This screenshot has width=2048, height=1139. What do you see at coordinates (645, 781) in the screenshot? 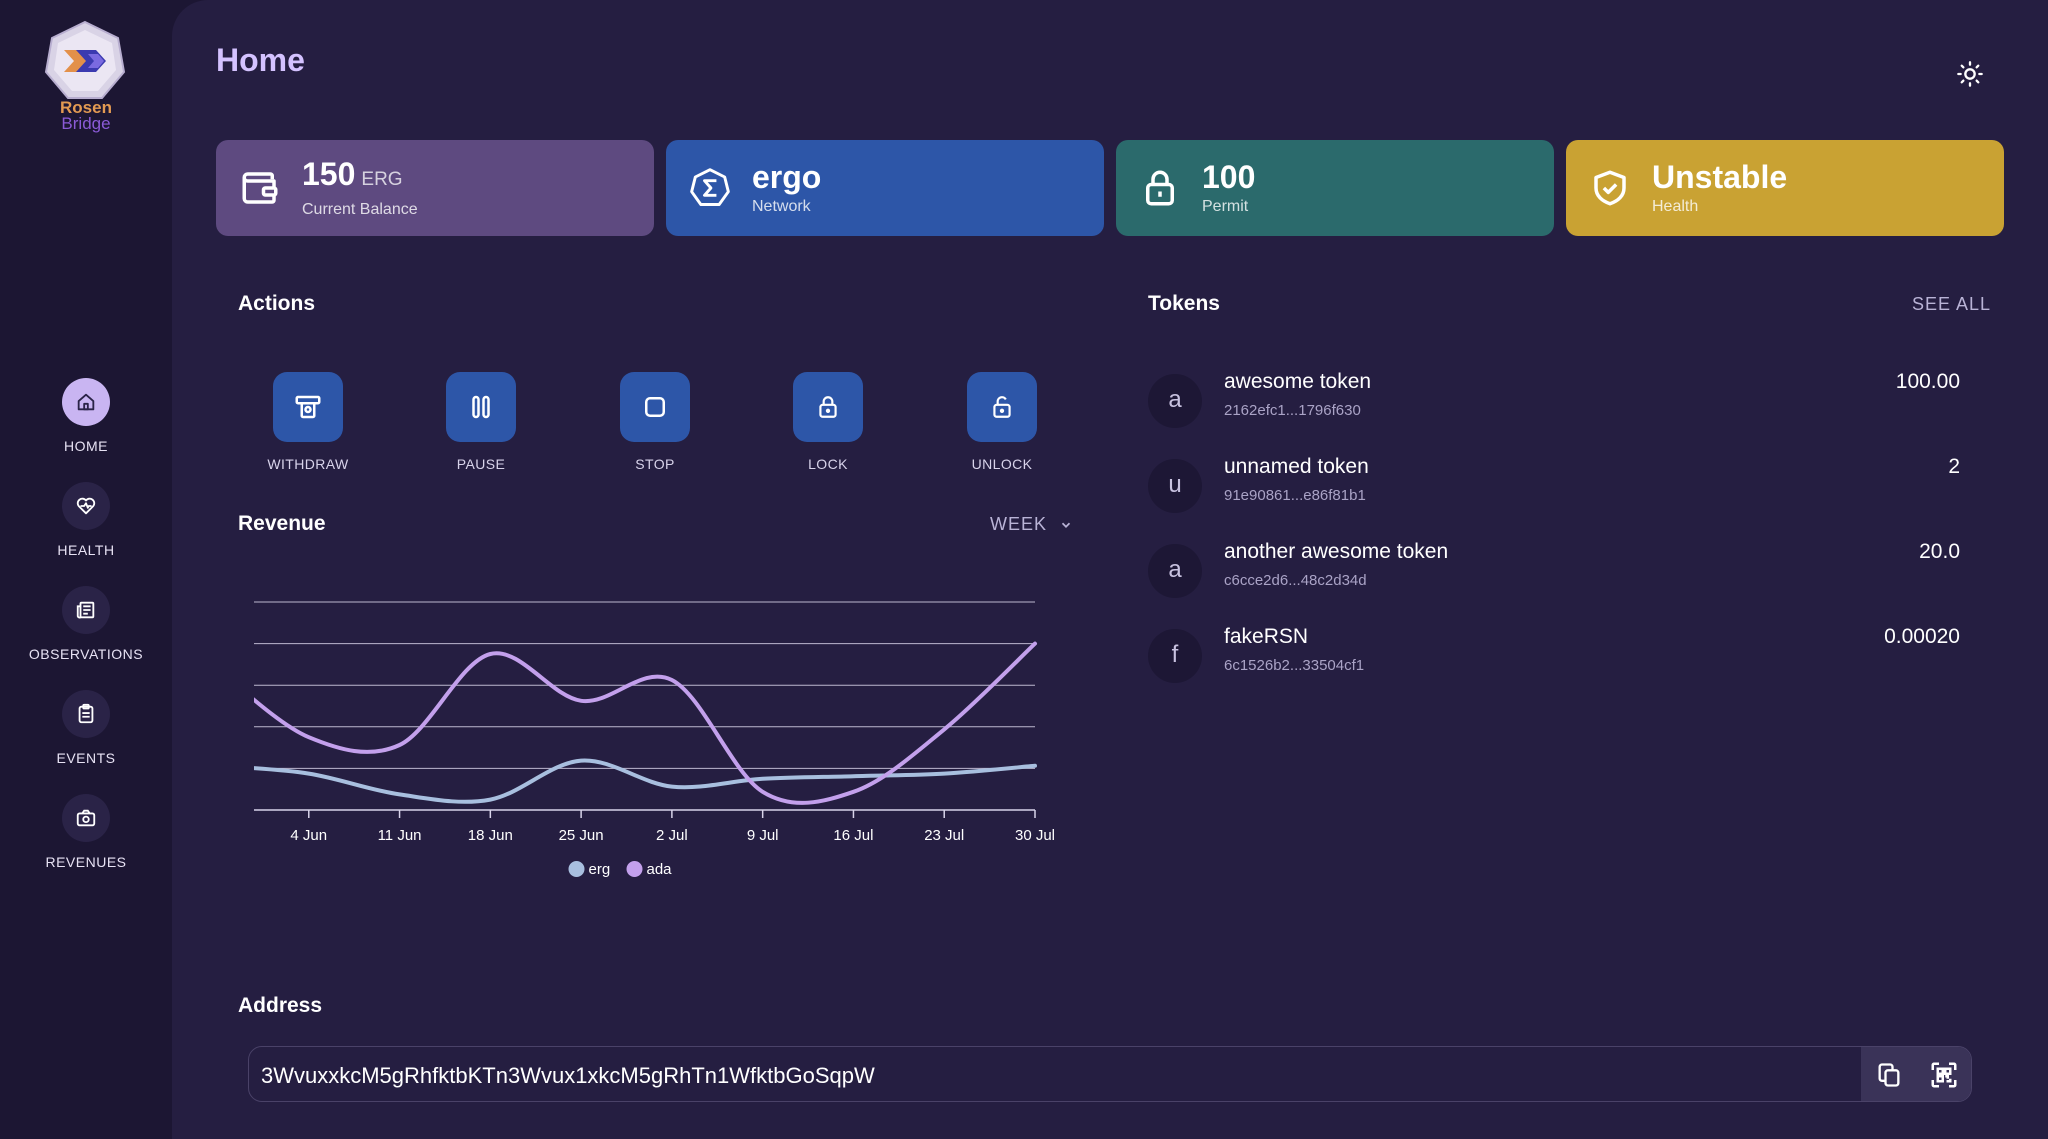
I see `series-line-erg` at bounding box center [645, 781].